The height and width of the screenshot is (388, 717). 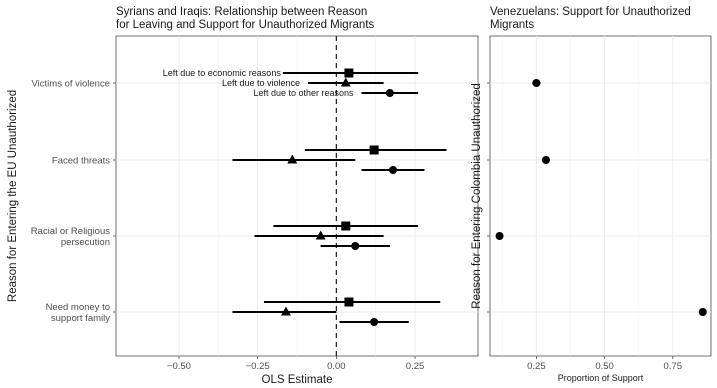 I want to click on right-x-tick-label: 0.25, so click(x=536, y=366).